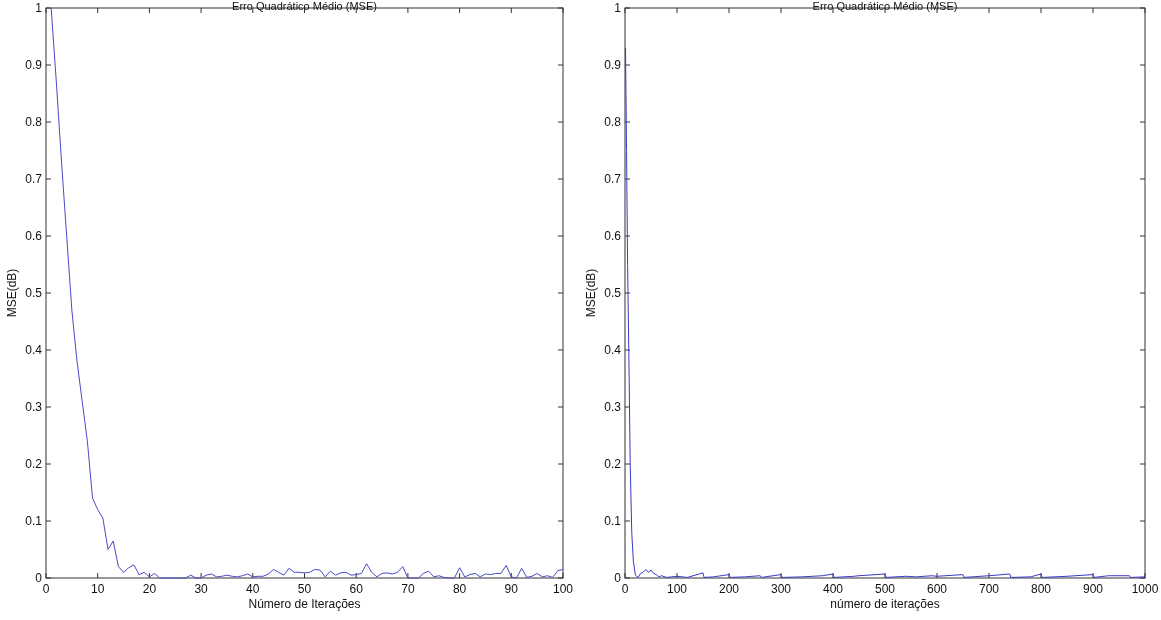 The width and height of the screenshot is (1161, 620). What do you see at coordinates (885, 589) in the screenshot?
I see `x-tick-label: 500` at bounding box center [885, 589].